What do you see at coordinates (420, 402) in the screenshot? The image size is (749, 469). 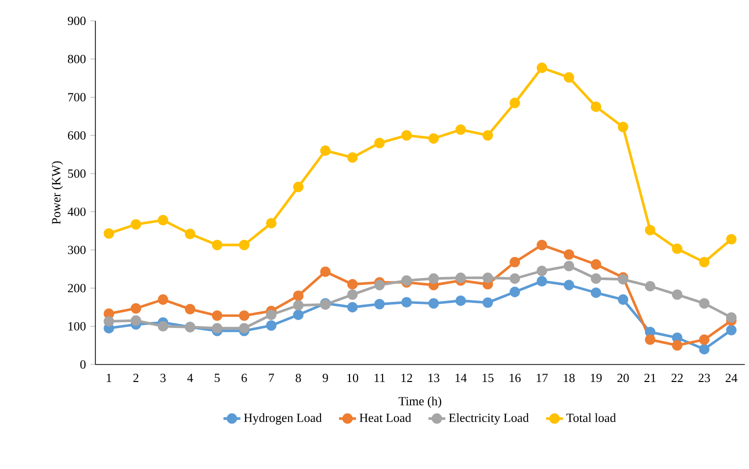 I see `x-axis-title: Time (h)` at bounding box center [420, 402].